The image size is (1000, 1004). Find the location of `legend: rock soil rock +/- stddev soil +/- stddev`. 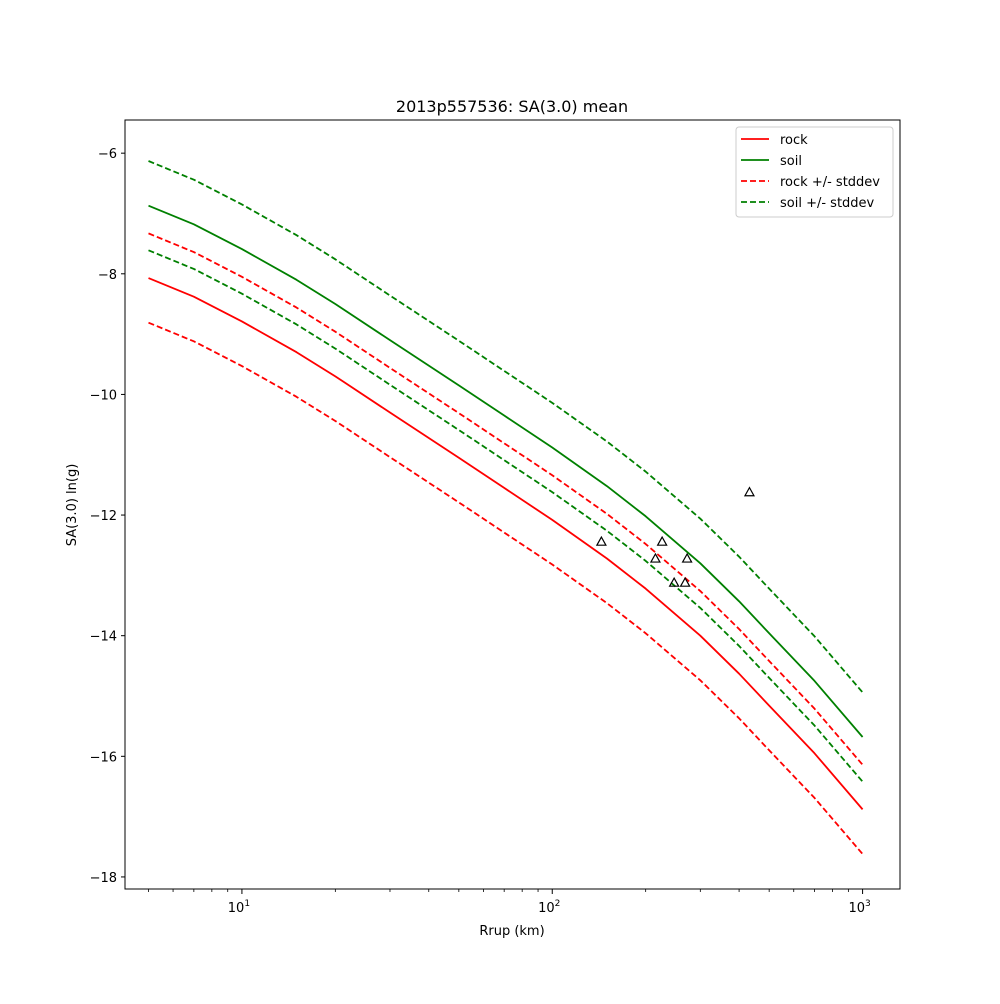

legend: rock soil rock +/- stddev soil +/- stddev is located at coordinates (814, 172).